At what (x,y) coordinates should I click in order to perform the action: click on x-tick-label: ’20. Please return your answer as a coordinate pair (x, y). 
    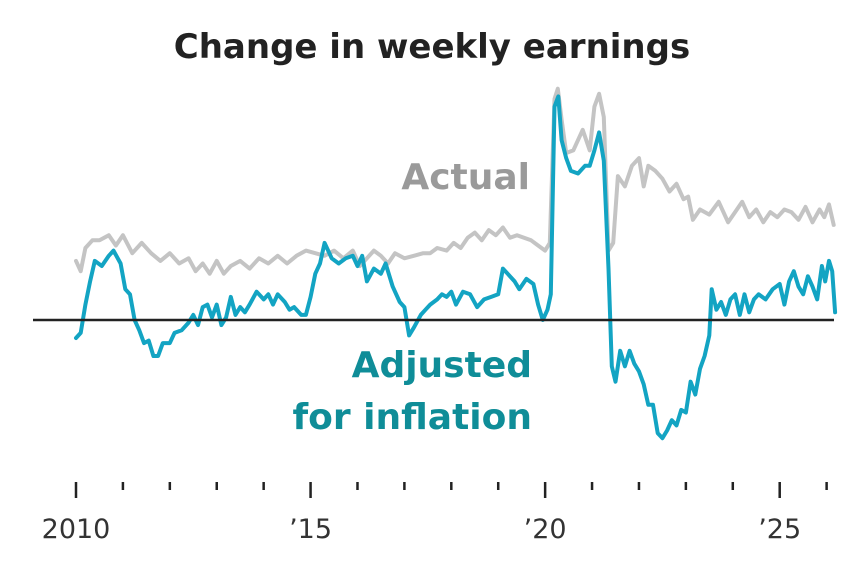
    Looking at the image, I should click on (545, 529).